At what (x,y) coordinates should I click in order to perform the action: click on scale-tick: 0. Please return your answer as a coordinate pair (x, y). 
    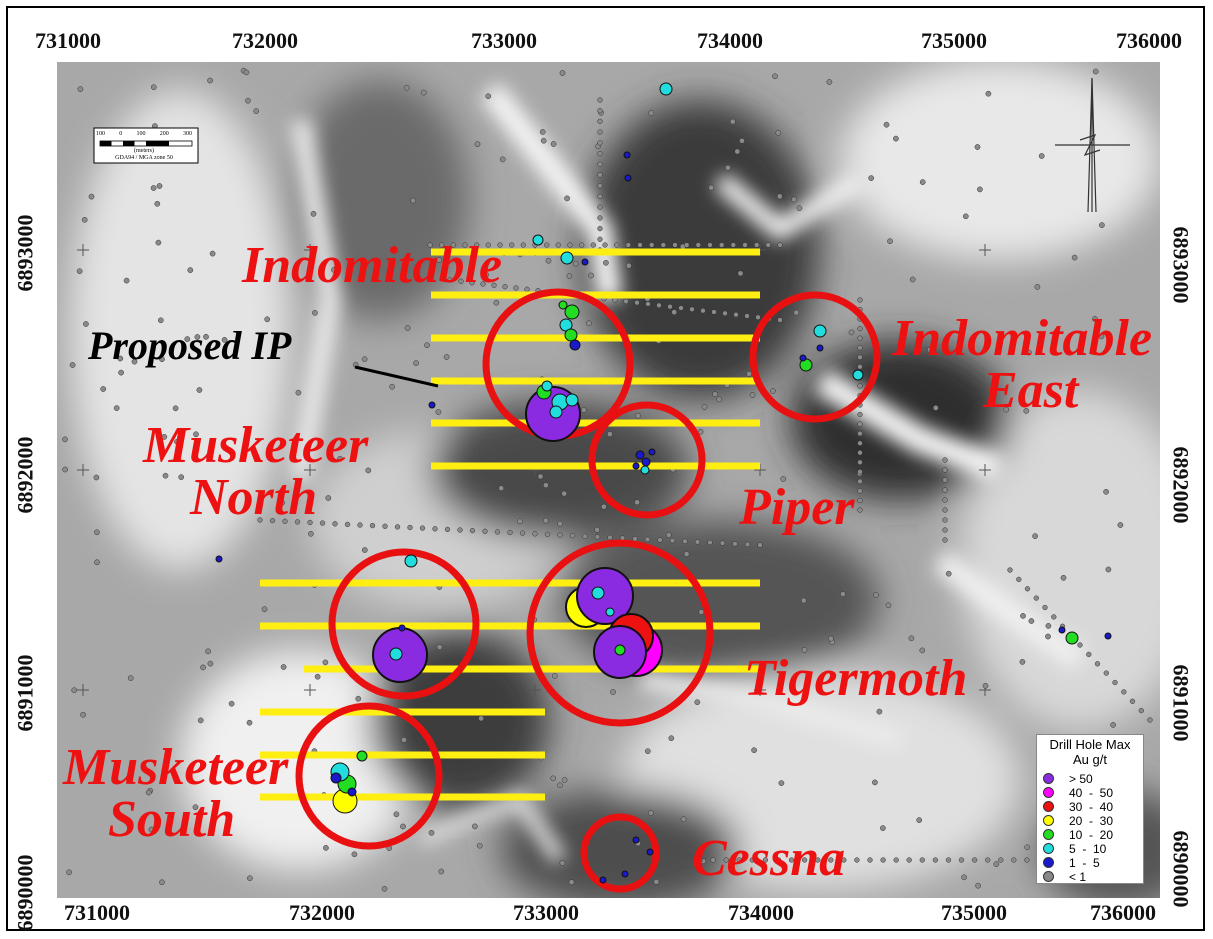
    Looking at the image, I should click on (121, 134).